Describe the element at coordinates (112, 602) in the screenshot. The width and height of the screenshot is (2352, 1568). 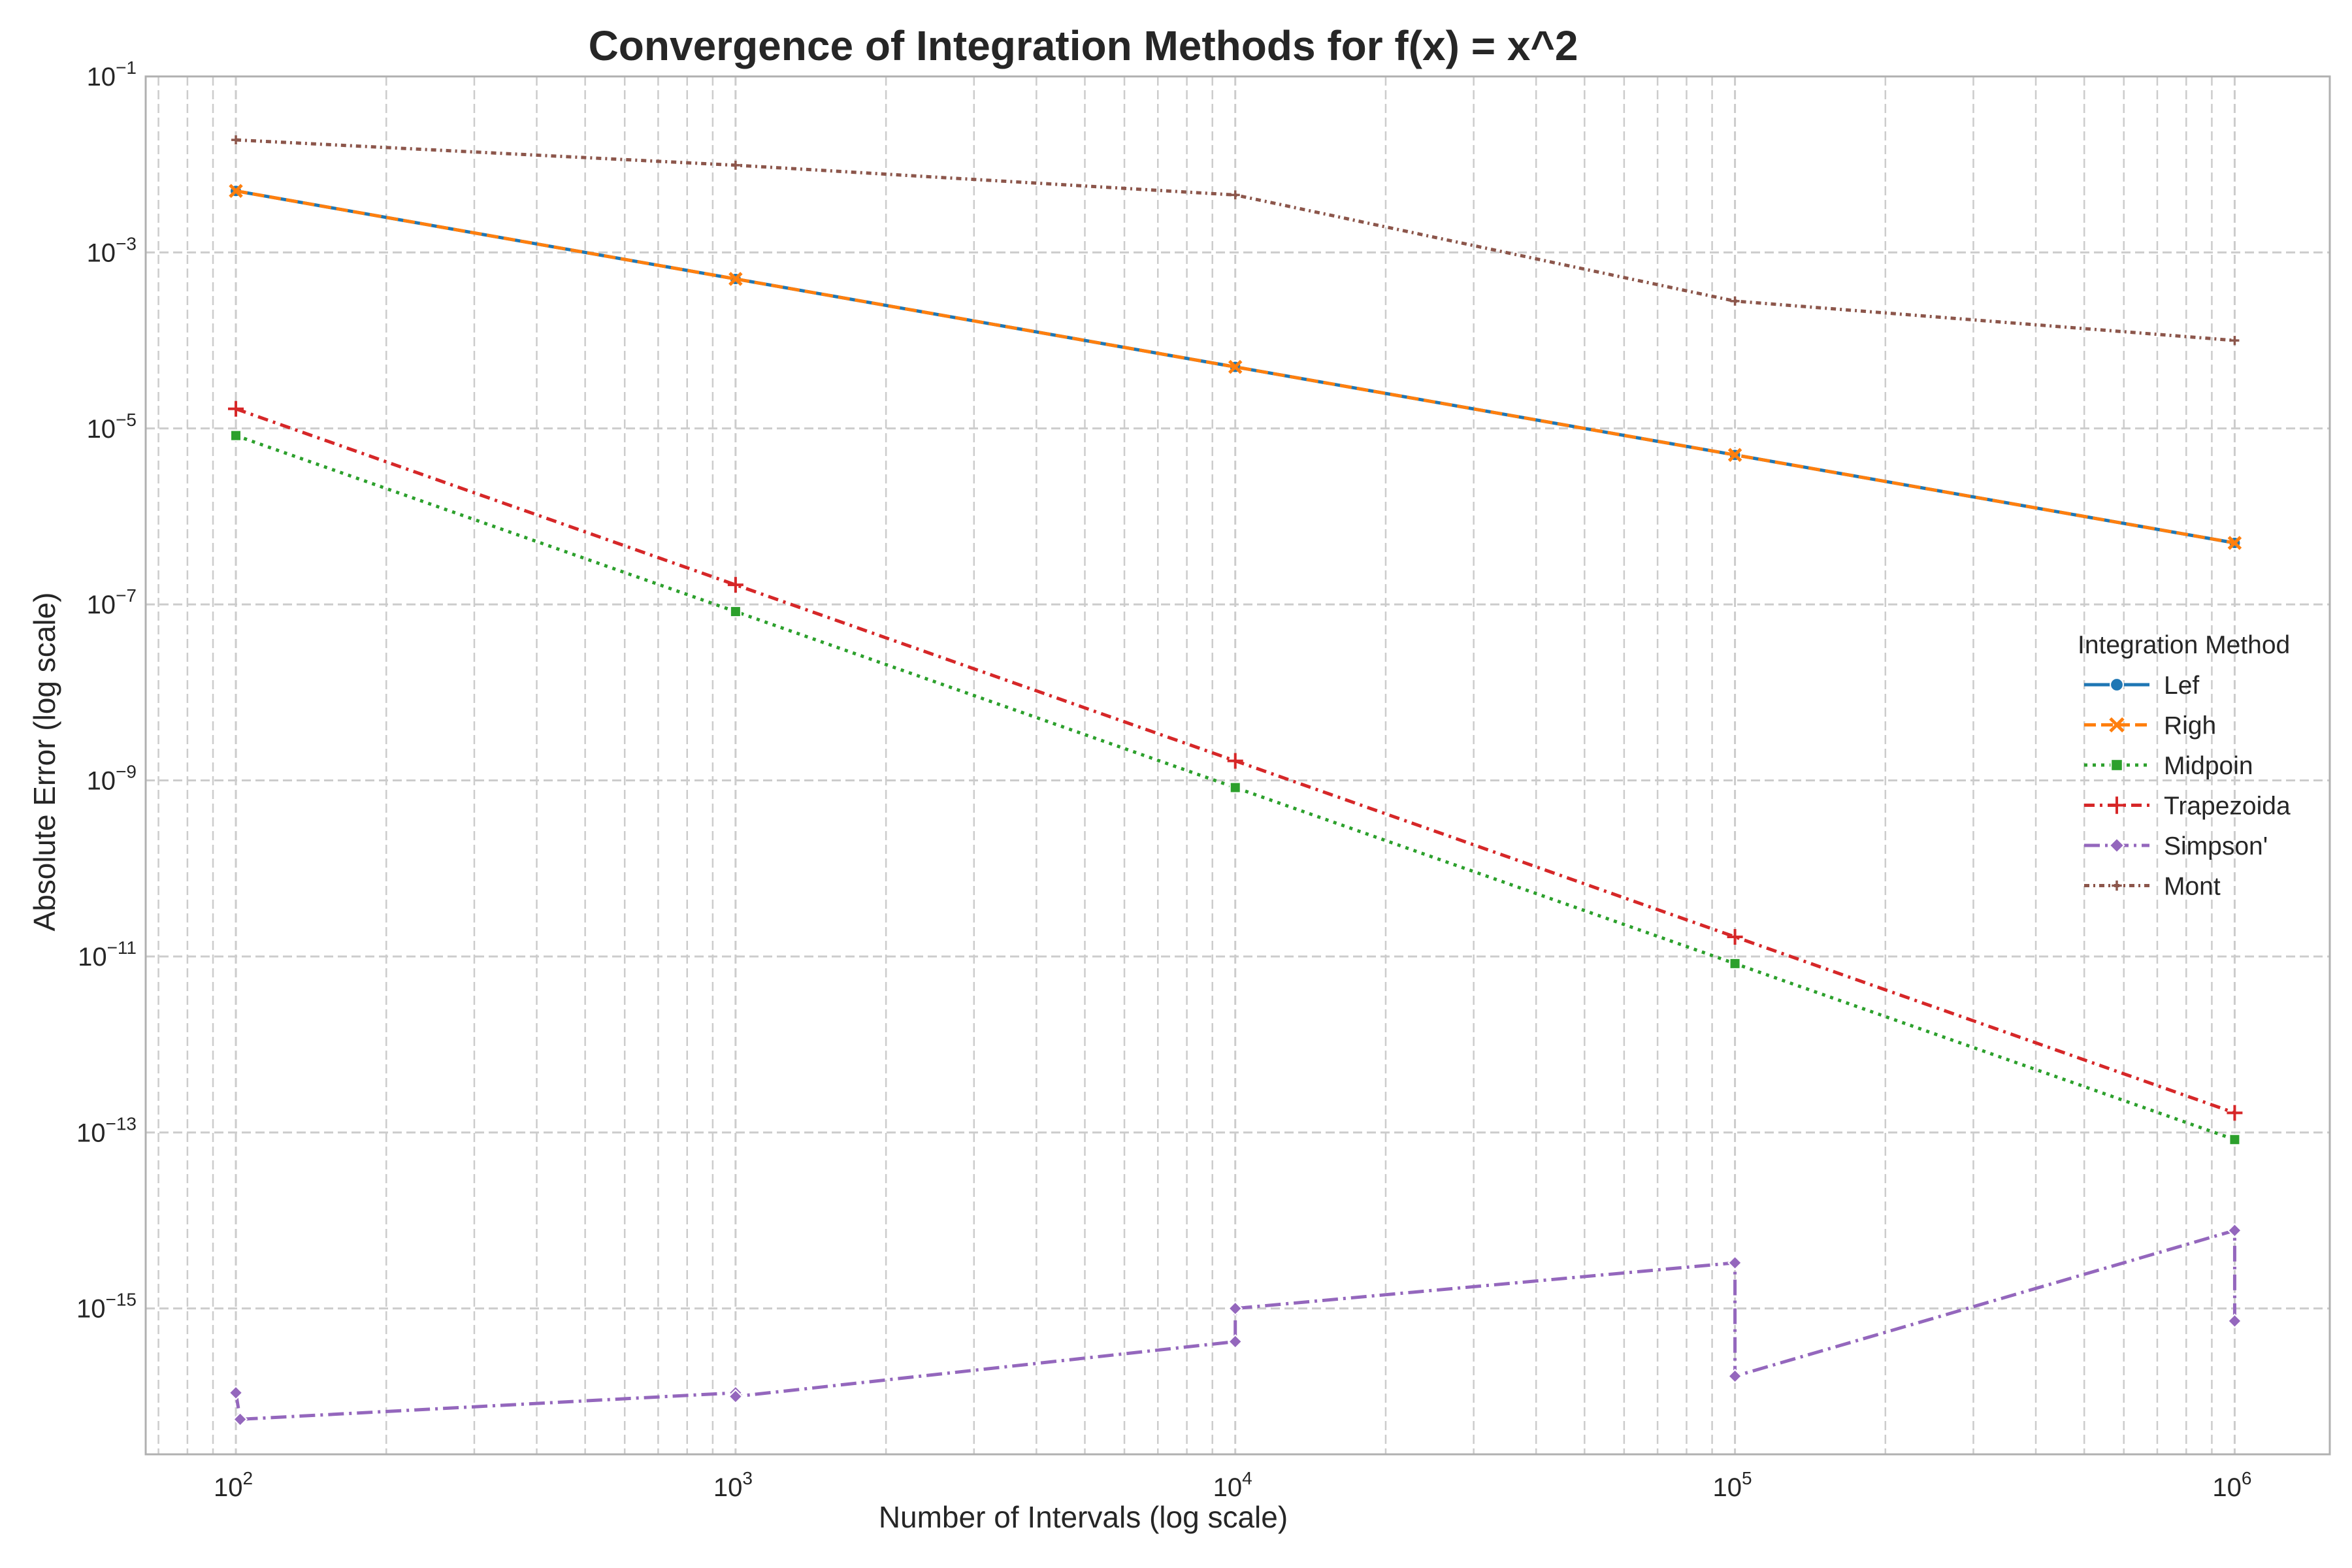
I see `y-tick-label: 10⁻⁷` at that location.